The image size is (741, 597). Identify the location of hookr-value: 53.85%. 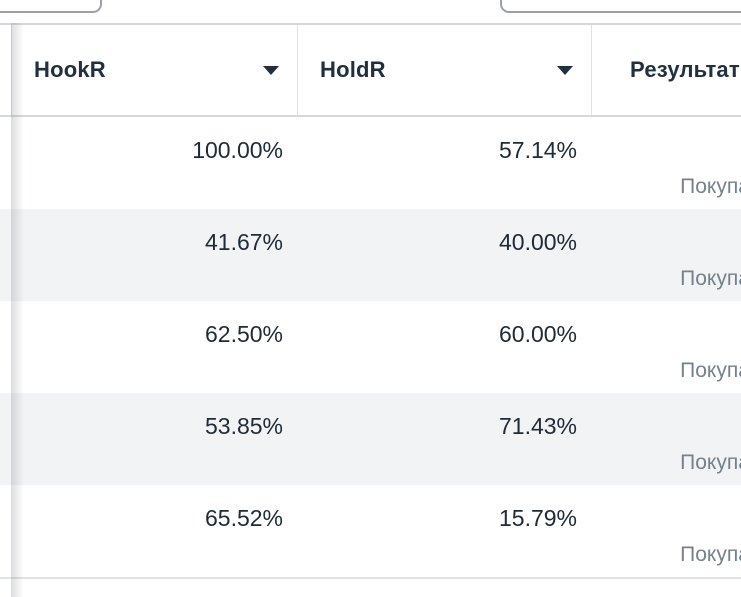
(243, 426).